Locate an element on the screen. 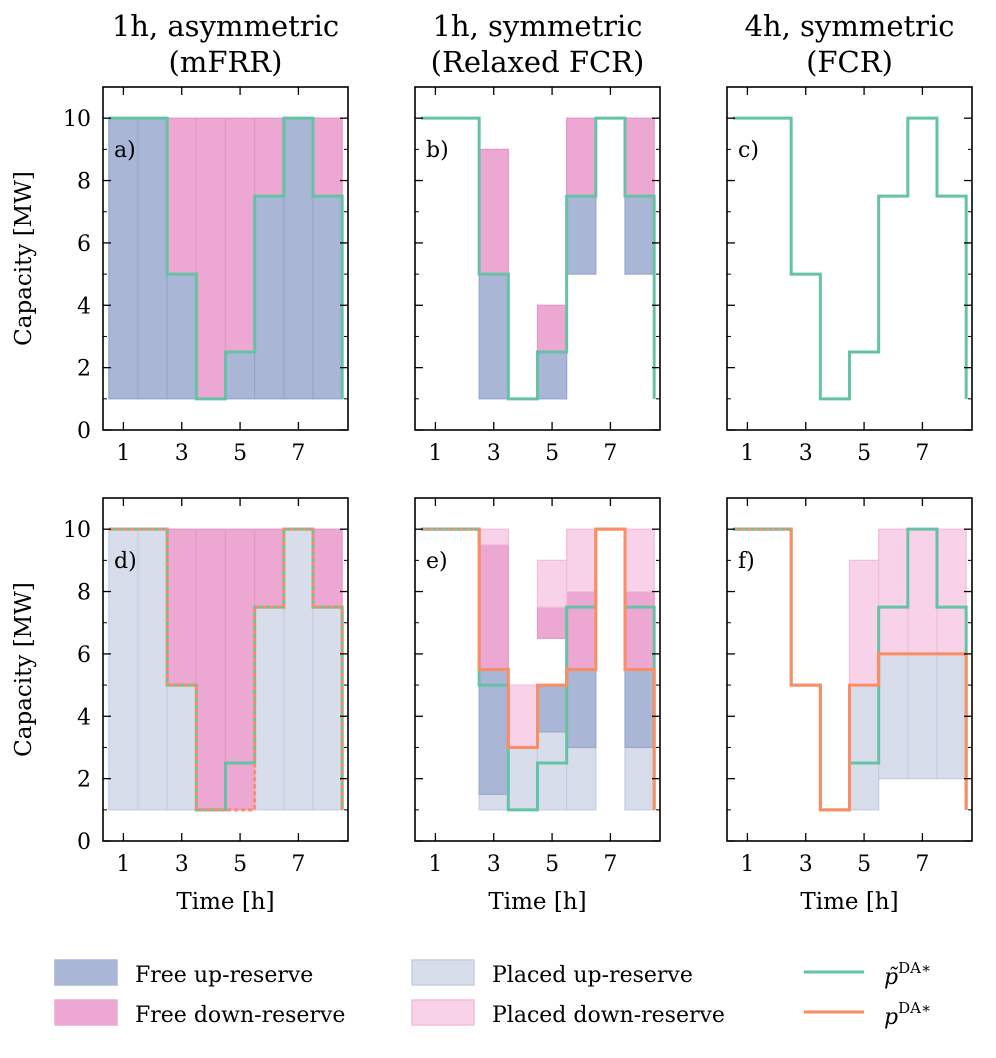  bar-free-up-h1 is located at coordinates (123, 258).